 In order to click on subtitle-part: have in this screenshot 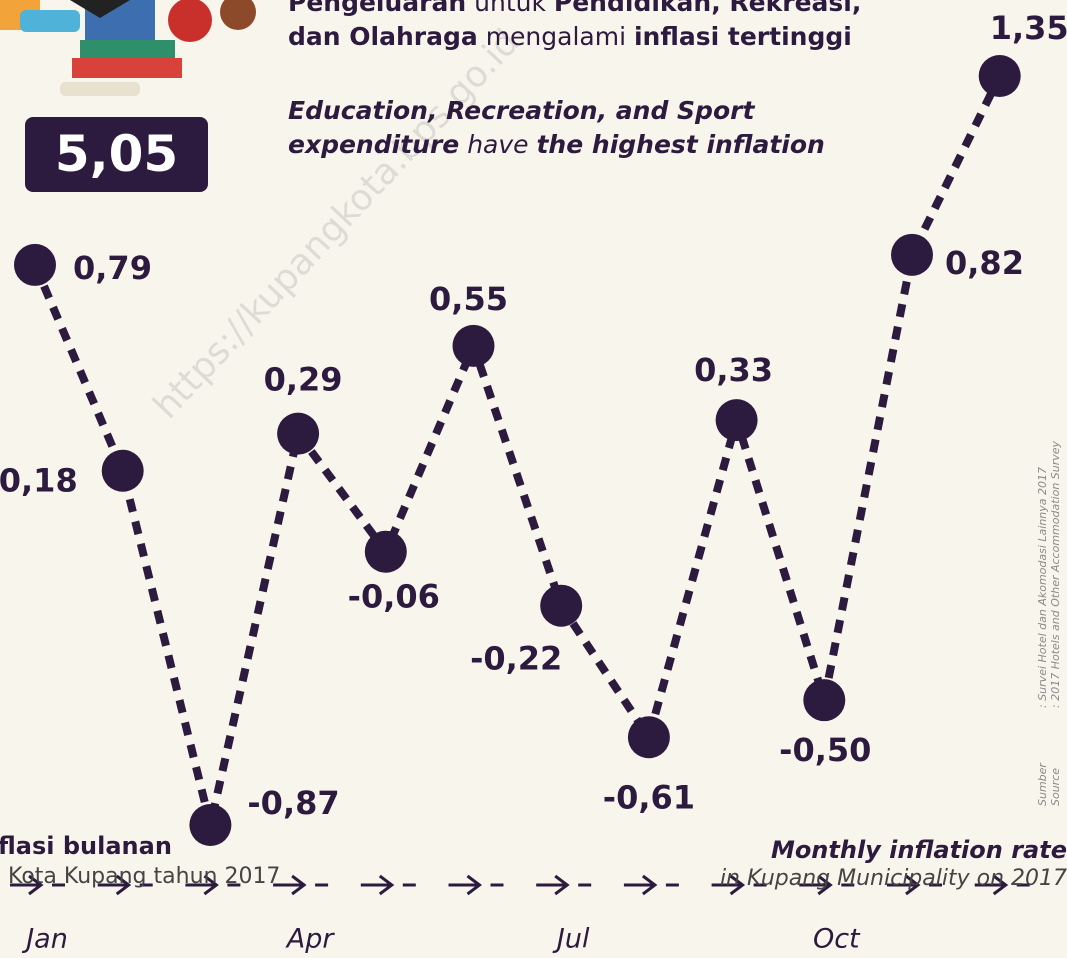, I will do `click(498, 144)`.